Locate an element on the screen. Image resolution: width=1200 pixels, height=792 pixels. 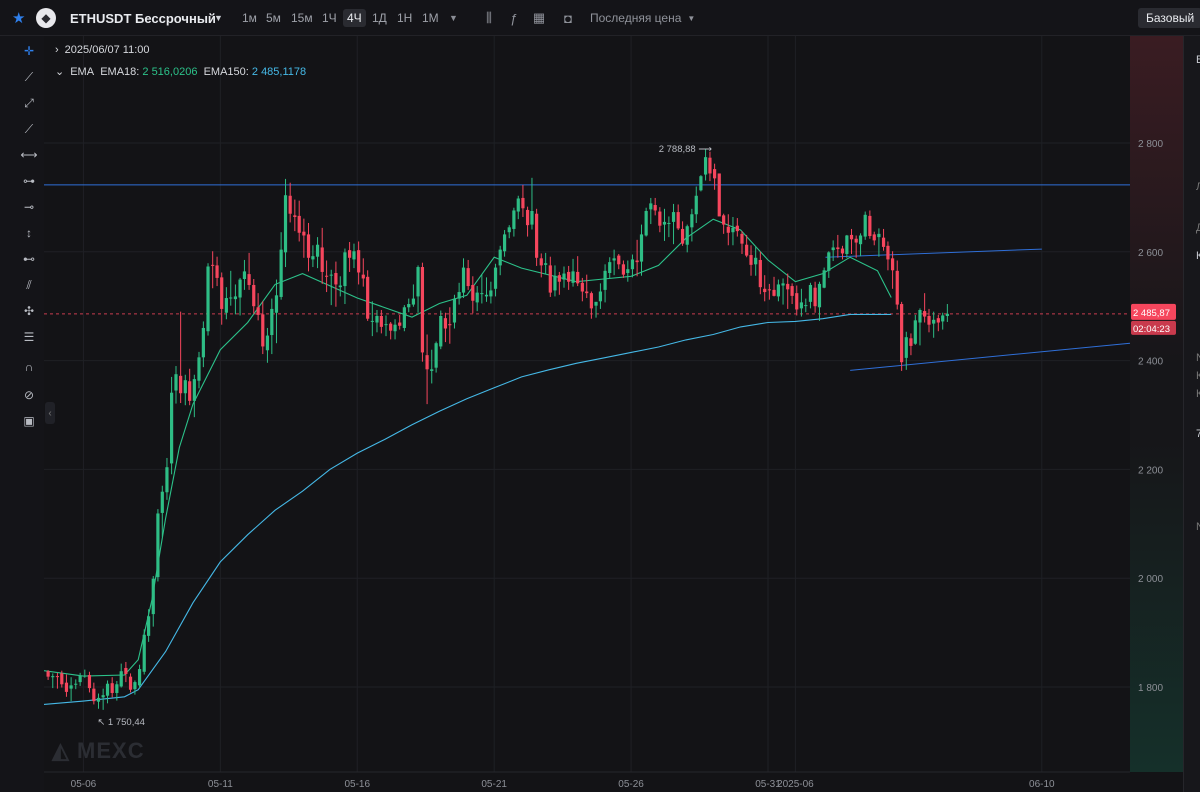
horizontal-line-icon: ⟷ is located at coordinates (29, 155).